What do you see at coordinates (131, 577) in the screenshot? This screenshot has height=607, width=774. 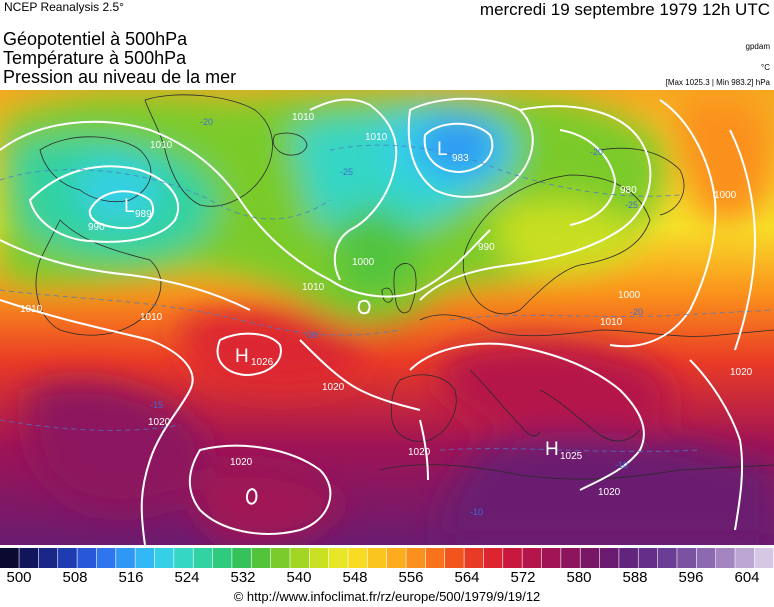 I see `scale-tick: 516` at bounding box center [131, 577].